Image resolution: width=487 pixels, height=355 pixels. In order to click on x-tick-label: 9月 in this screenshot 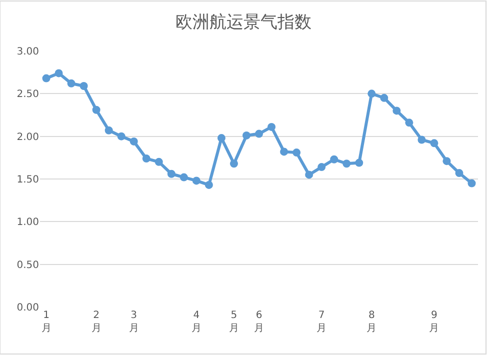, I will do `click(434, 322)`.